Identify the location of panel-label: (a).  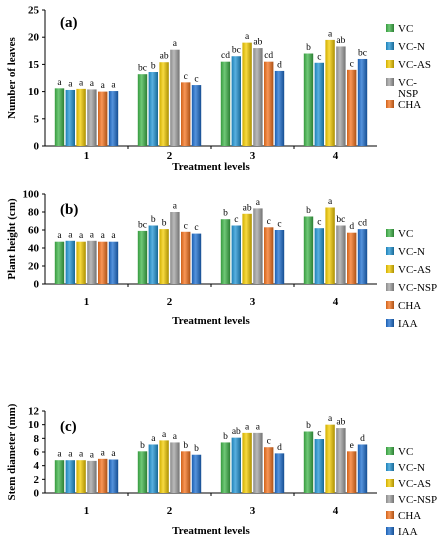
(69, 23).